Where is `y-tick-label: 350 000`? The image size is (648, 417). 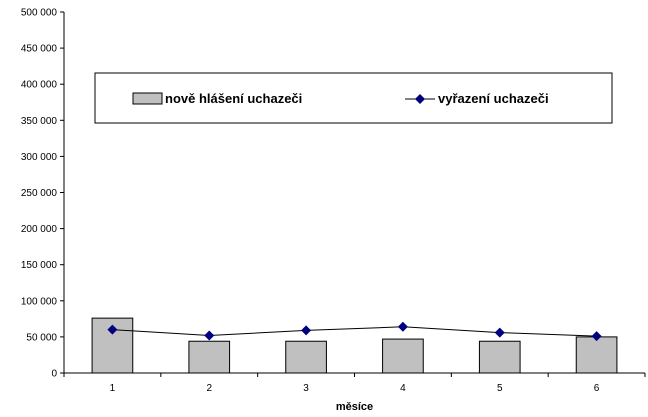 y-tick-label: 350 000 is located at coordinates (39, 121).